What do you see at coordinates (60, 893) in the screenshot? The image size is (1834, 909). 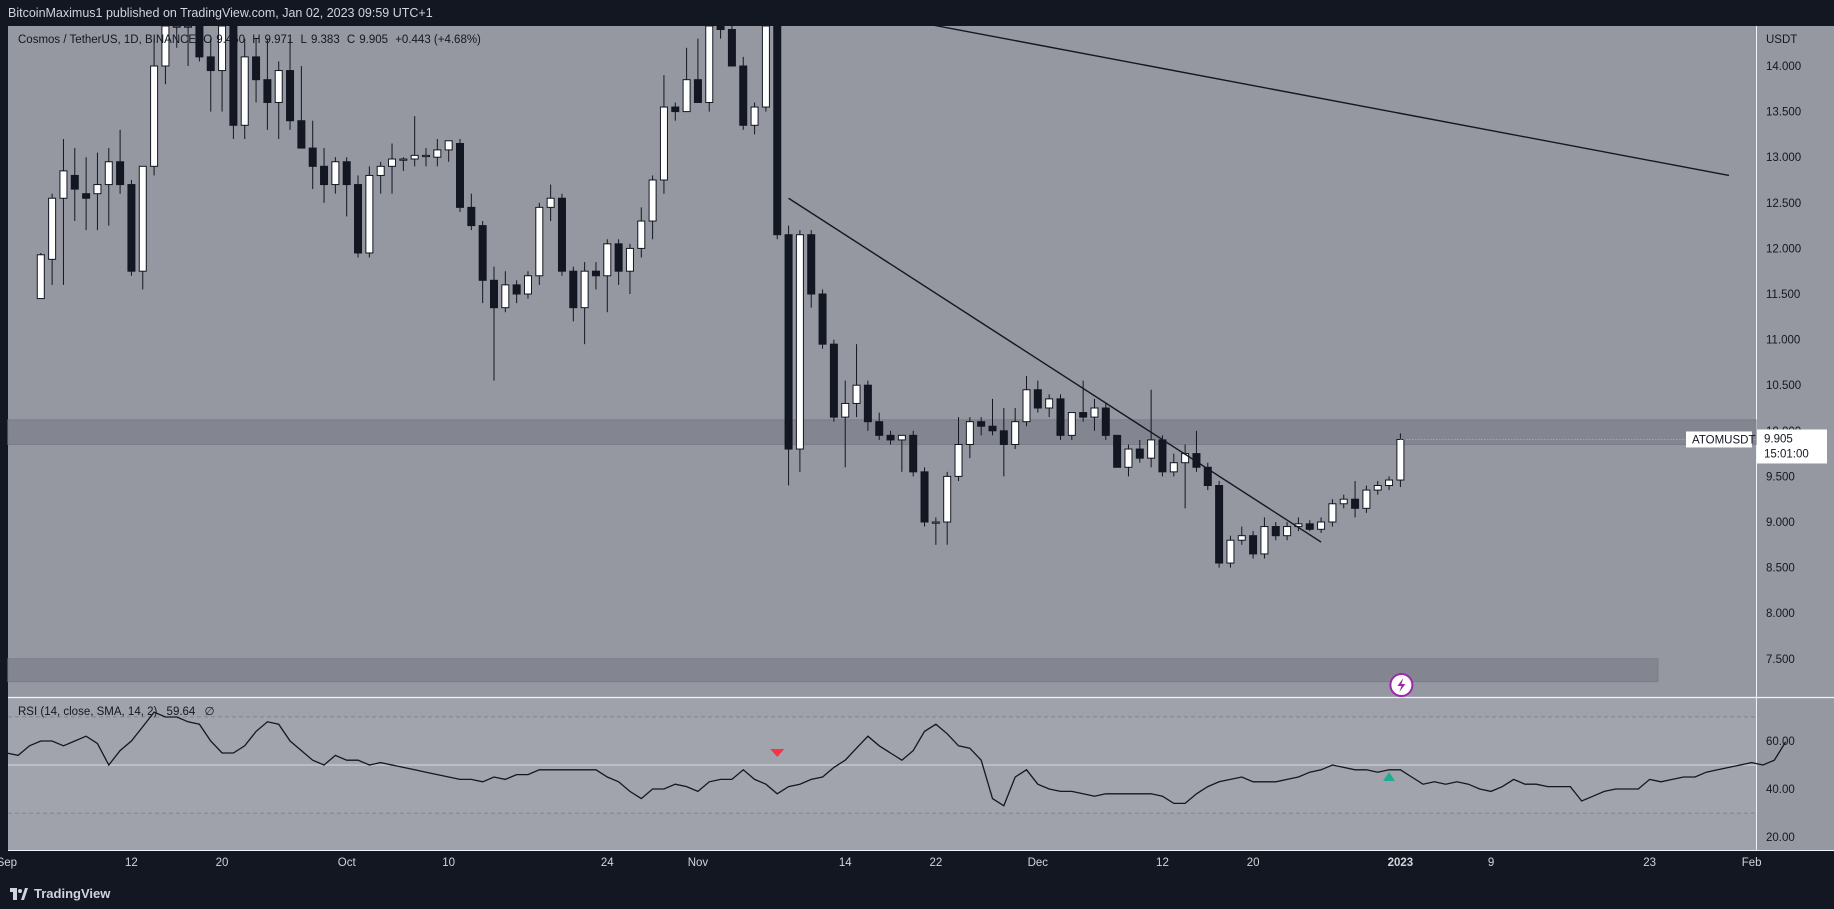 I see `tradingview-brand: TradingView` at bounding box center [60, 893].